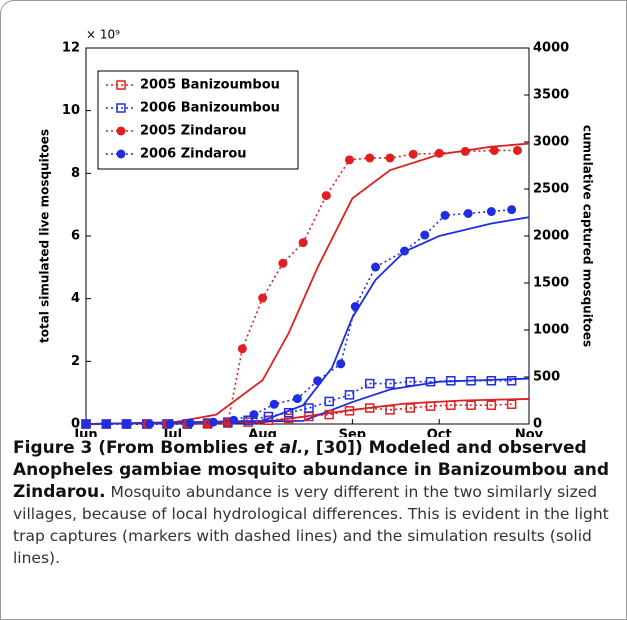 The width and height of the screenshot is (627, 620). Describe the element at coordinates (103, 35) in the screenshot. I see `y-multiplier: × 10⁹` at that location.